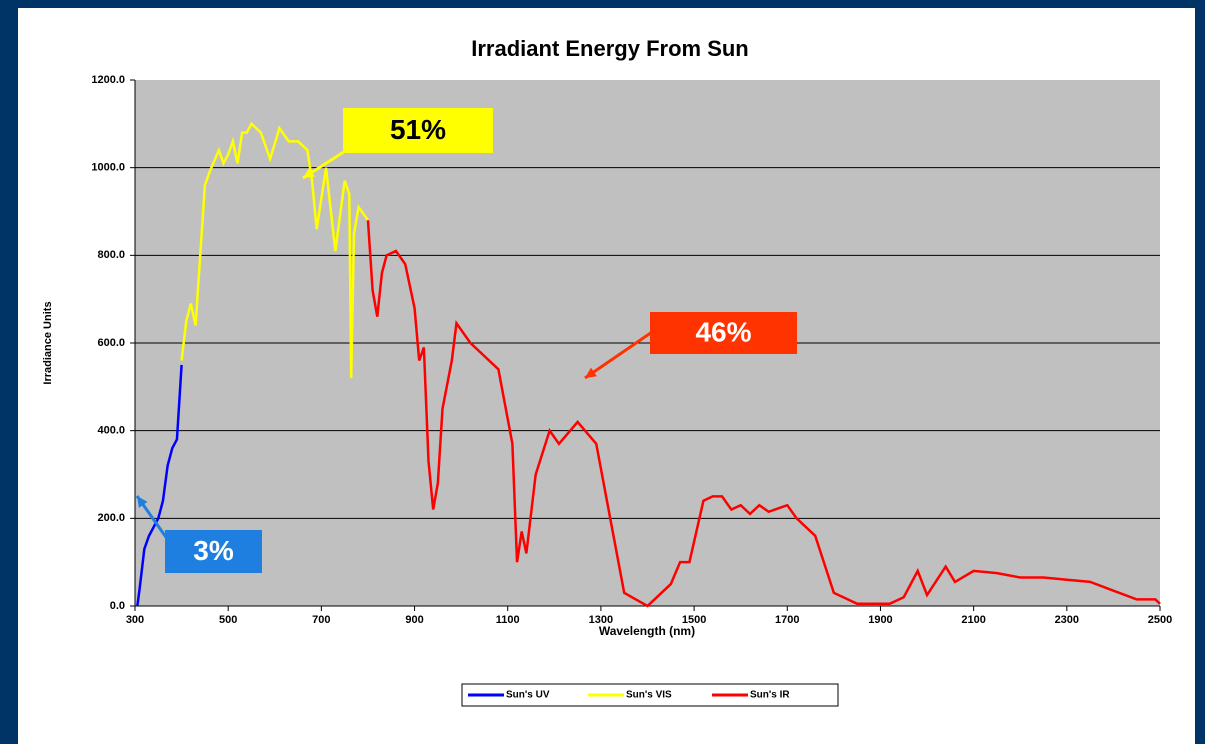 The height and width of the screenshot is (744, 1205). I want to click on x-tick-label: 1700, so click(787, 620).